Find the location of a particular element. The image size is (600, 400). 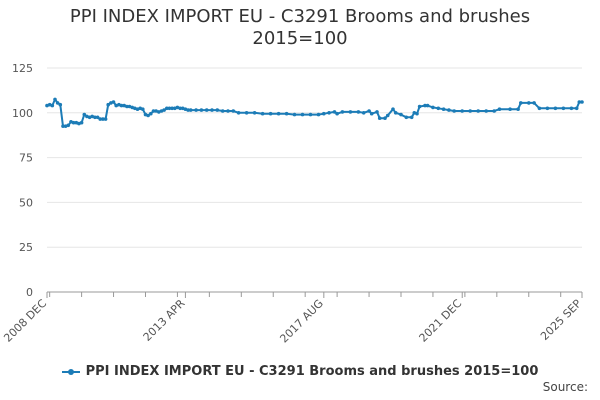

x-tick-label: 2008 DEC is located at coordinates (25, 321).